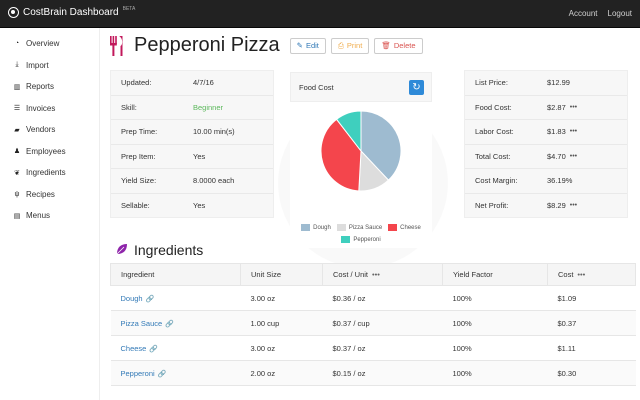 The height and width of the screenshot is (400, 640). I want to click on sidebar-item-ingredients: ❦ Ingredients, so click(49, 173).